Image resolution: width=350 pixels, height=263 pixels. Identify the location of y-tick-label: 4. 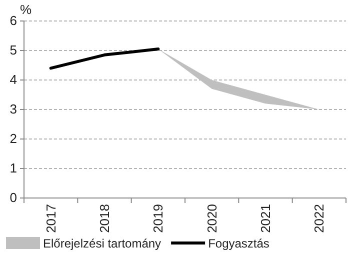
(13, 80).